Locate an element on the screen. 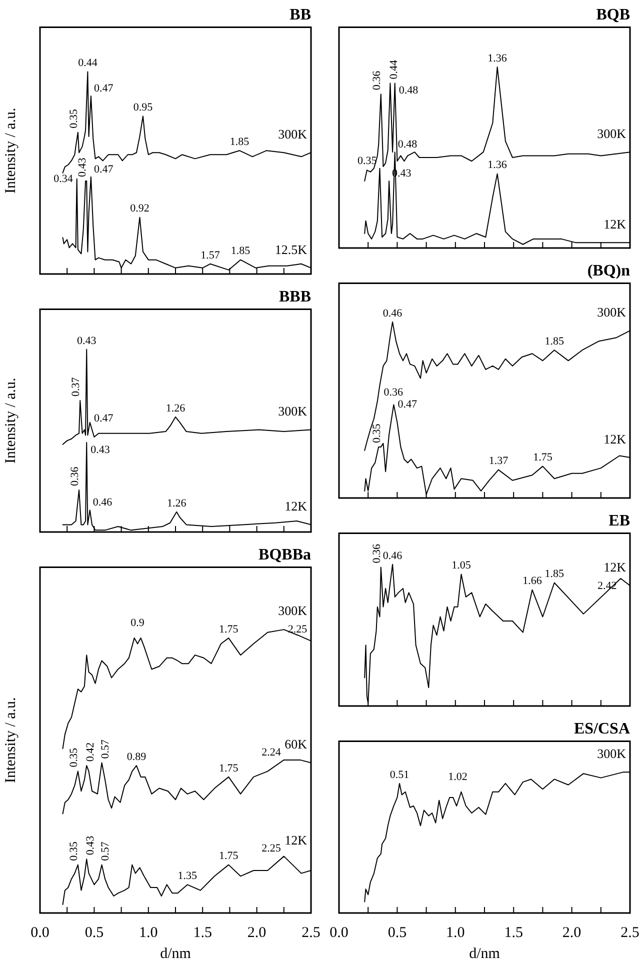 The height and width of the screenshot is (963, 644). annotation: 0.95 is located at coordinates (143, 108).